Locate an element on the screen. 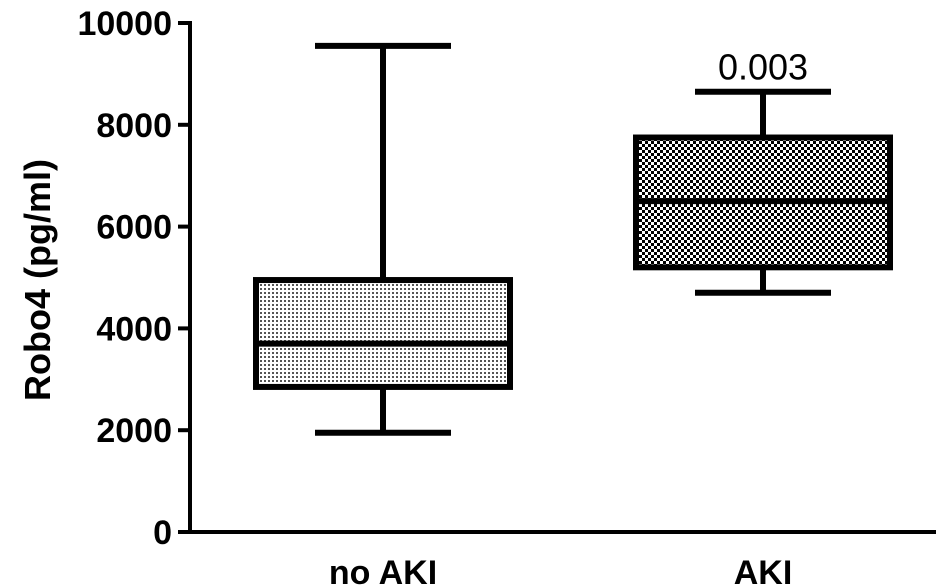 The image size is (939, 588). x-tick-label: AKI is located at coordinates (763, 571).